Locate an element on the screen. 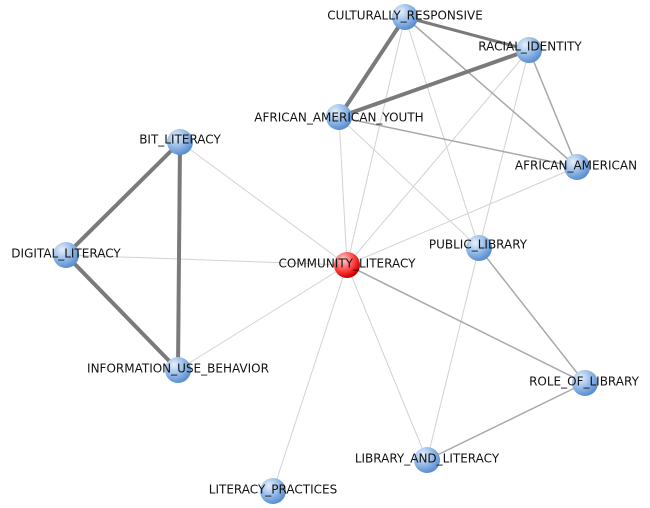 This screenshot has height=508, width=650. node-label: AFRICAN_AMERICAN_YOUTH is located at coordinates (338, 118).